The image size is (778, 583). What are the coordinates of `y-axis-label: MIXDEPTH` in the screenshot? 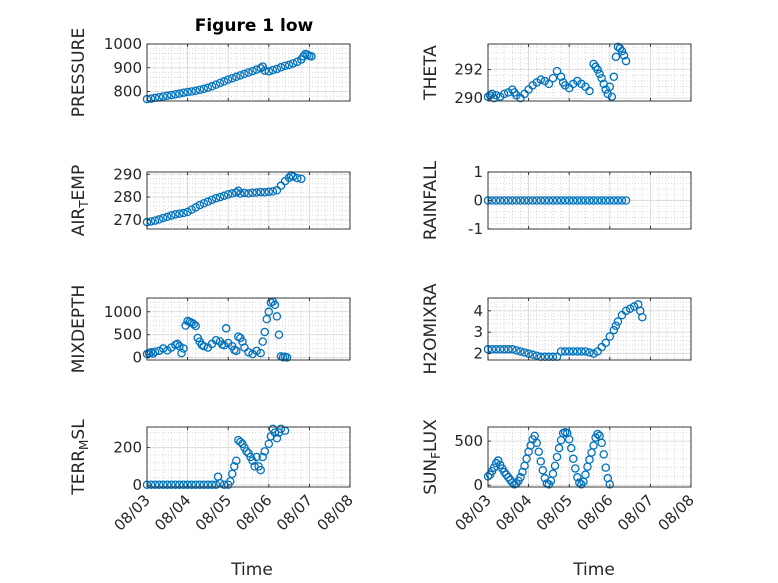 It's located at (79, 329).